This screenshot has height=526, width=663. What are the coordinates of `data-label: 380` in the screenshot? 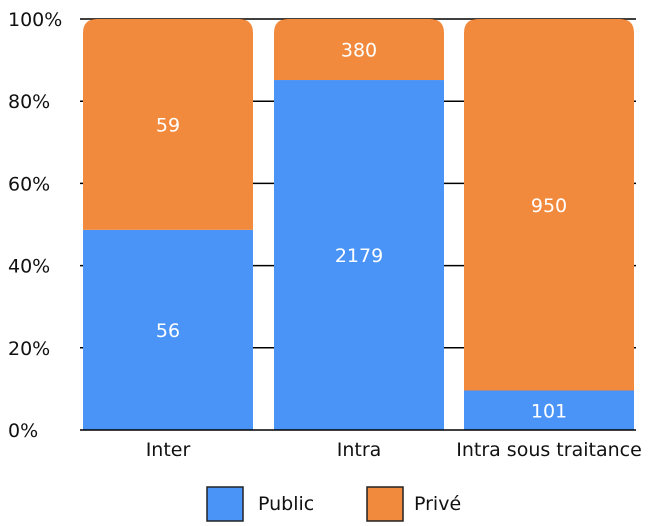 It's located at (359, 51).